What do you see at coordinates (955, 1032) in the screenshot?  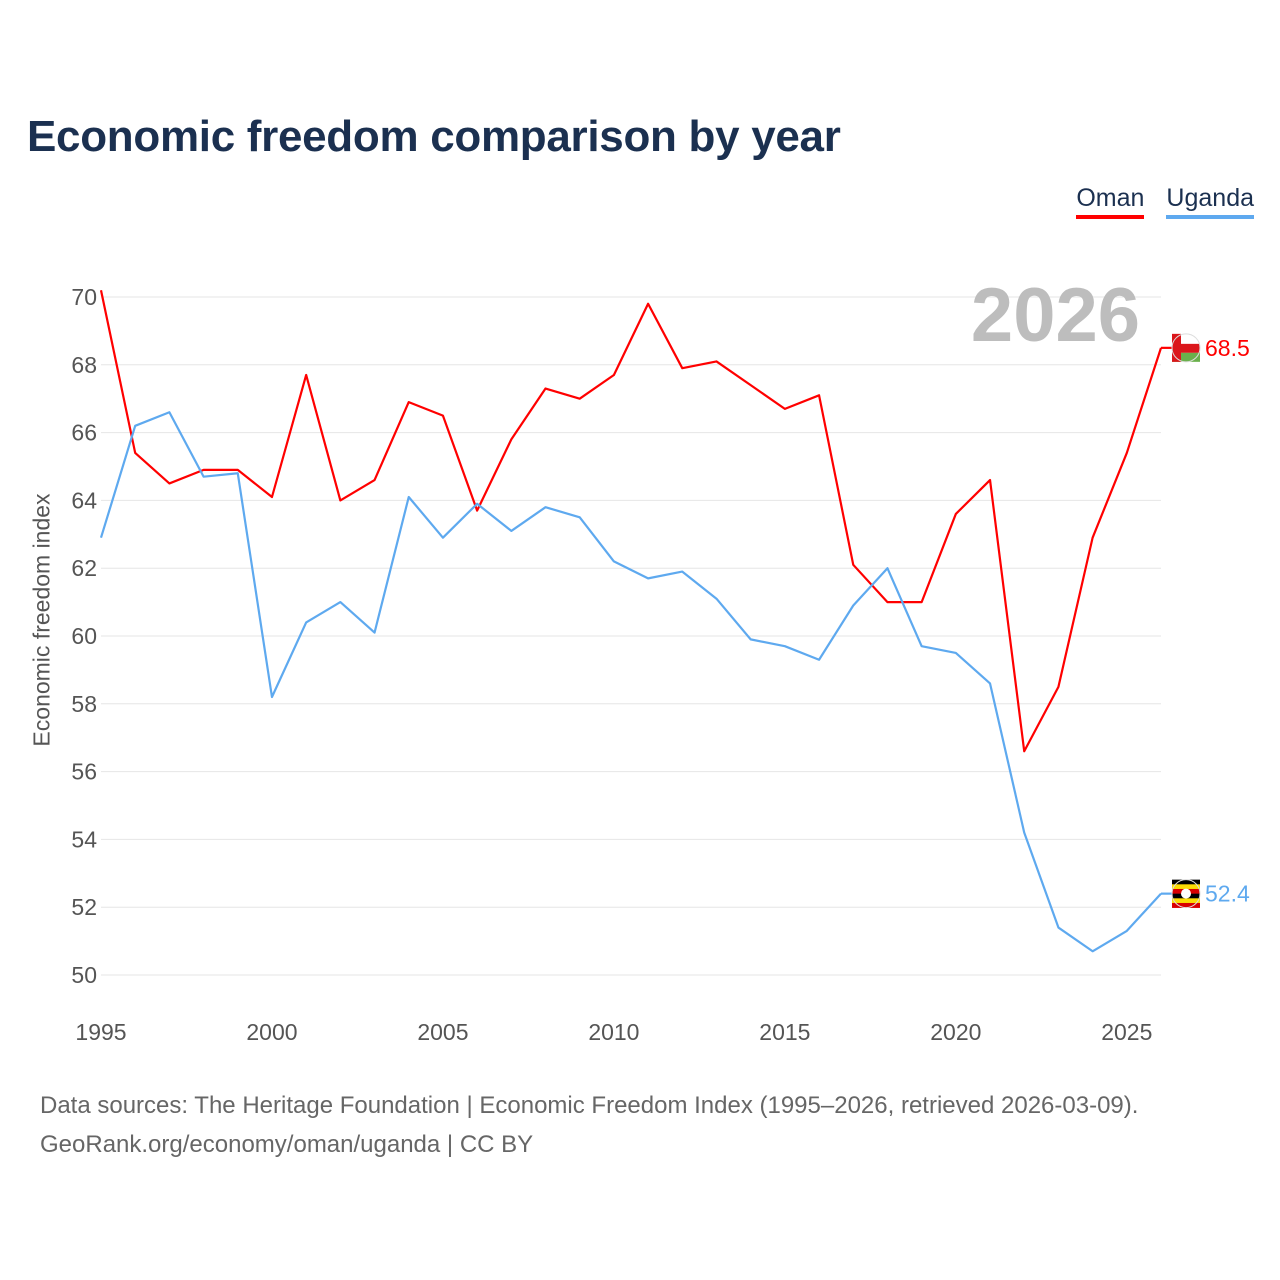 I see `x-tick-label: 2020` at bounding box center [955, 1032].